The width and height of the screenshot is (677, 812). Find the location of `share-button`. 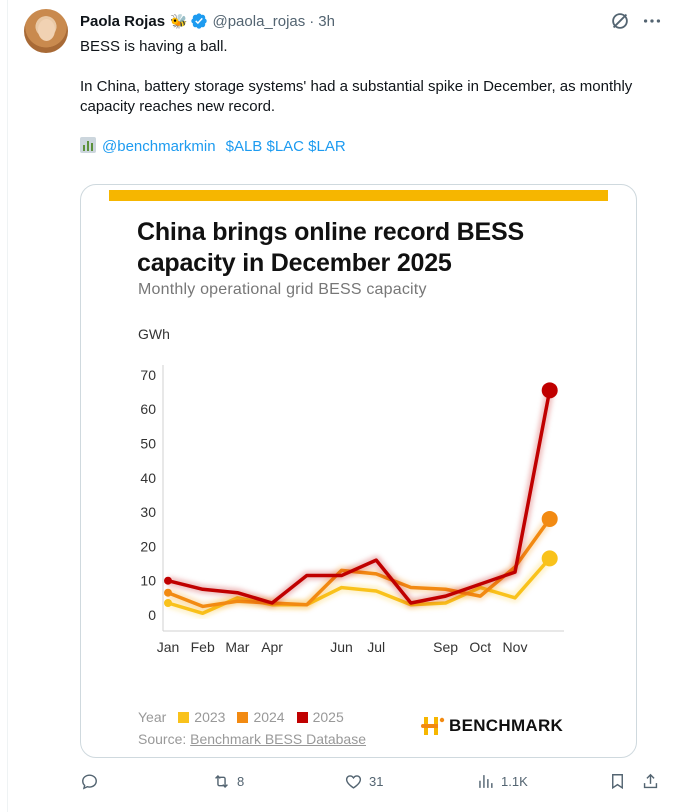

share-button is located at coordinates (650, 781).